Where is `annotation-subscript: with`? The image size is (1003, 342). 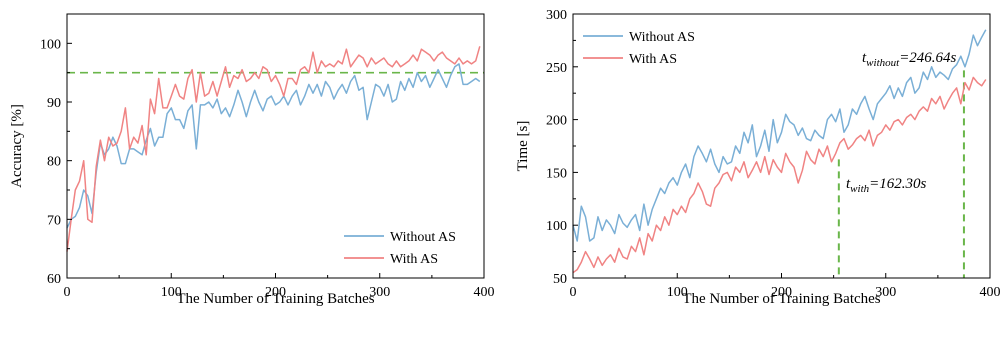 annotation-subscript: with is located at coordinates (859, 189).